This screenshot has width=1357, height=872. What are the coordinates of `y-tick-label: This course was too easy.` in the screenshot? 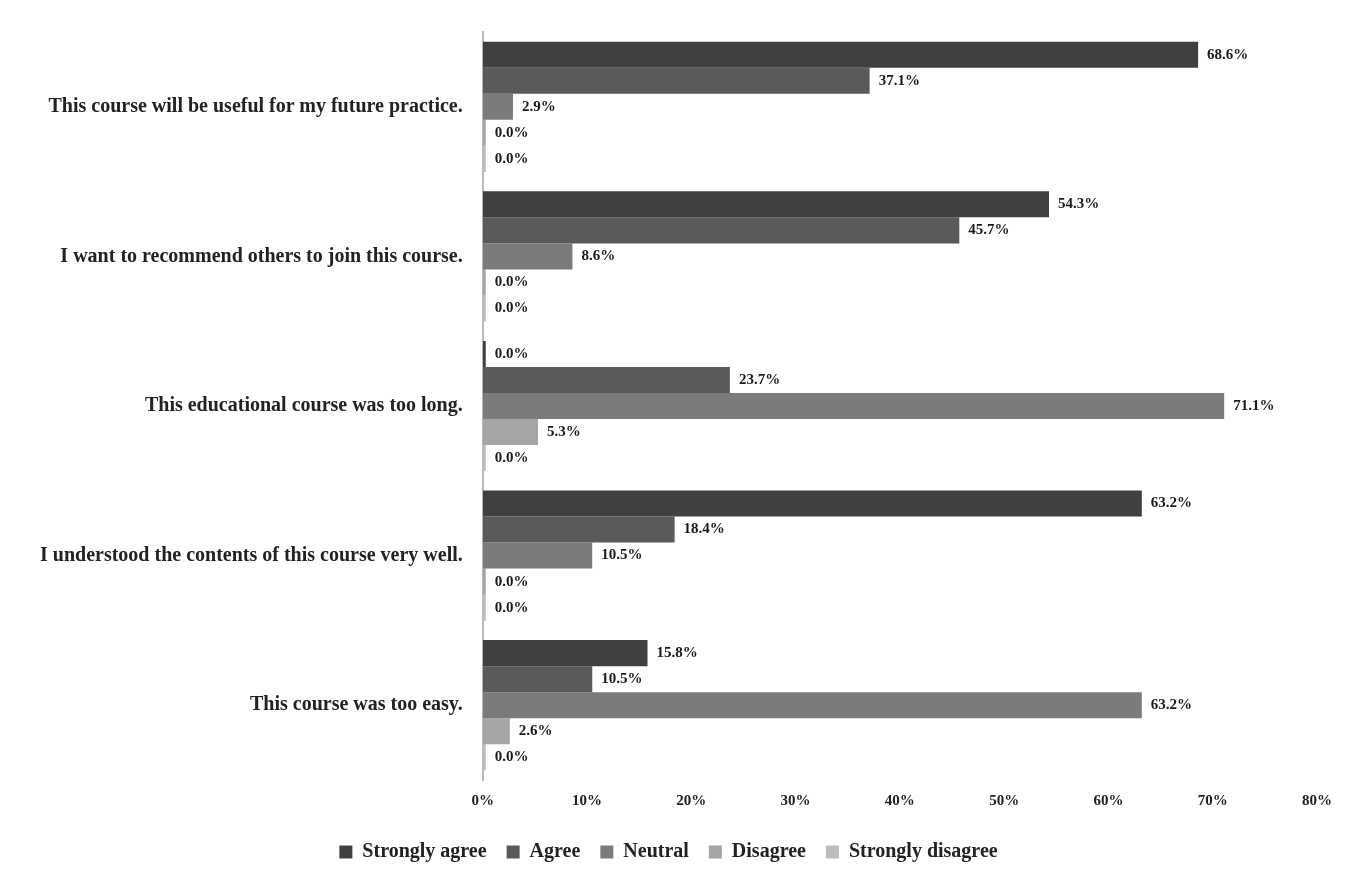 It's located at (356, 704).